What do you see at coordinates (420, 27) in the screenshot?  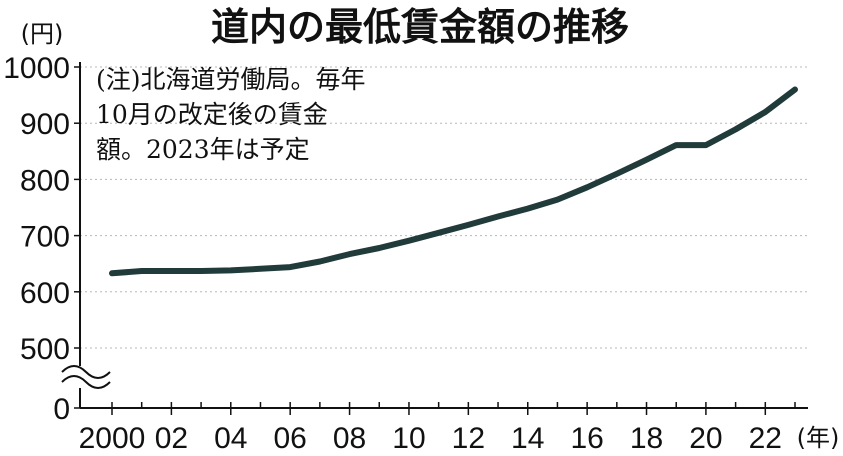 I see `chart-title: 道内の最低賃金額の推移` at bounding box center [420, 27].